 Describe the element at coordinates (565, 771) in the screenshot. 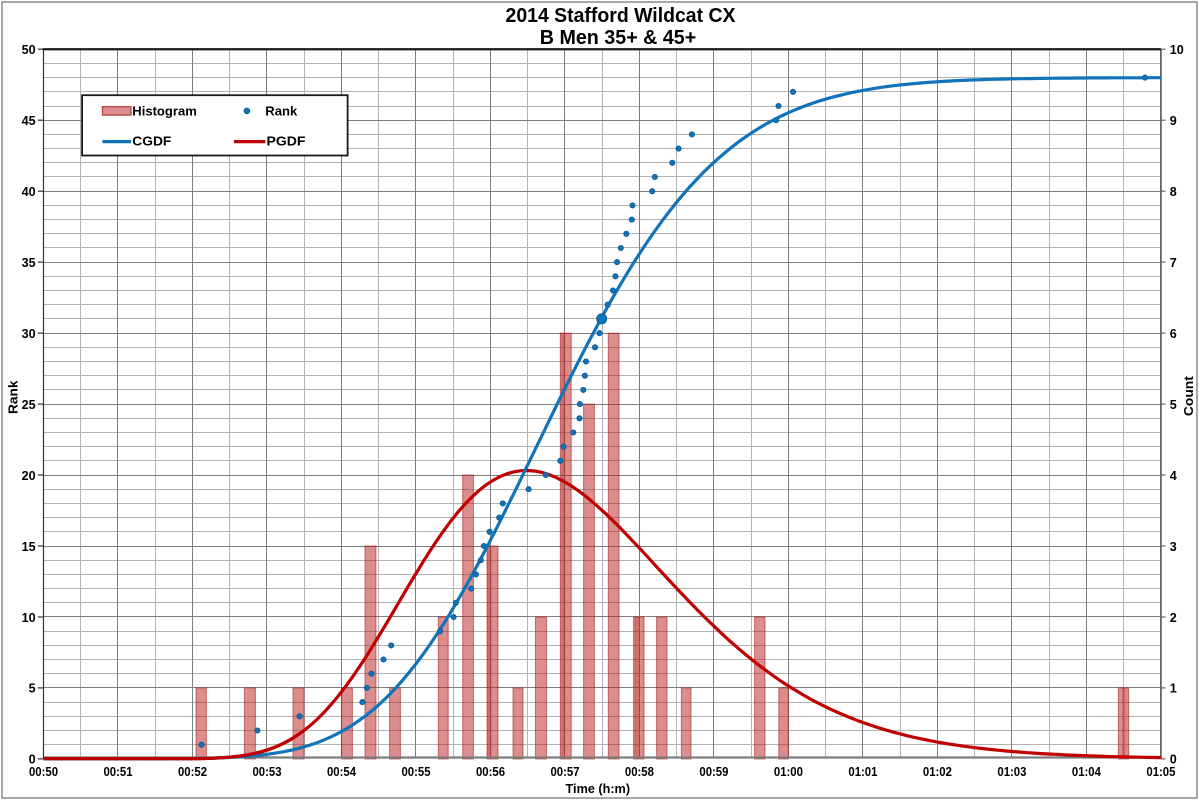

I see `svg-text: 00:57` at that location.